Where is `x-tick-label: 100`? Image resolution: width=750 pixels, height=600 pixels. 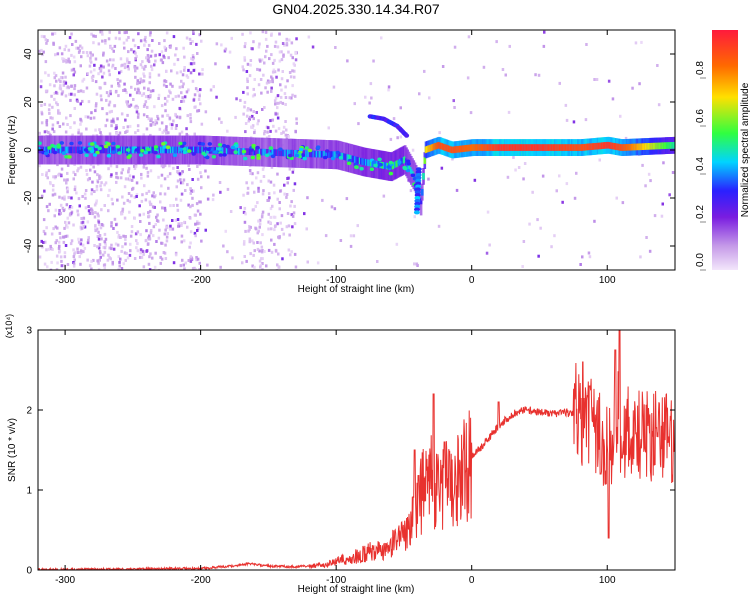 x-tick-label: 100 is located at coordinates (607, 280).